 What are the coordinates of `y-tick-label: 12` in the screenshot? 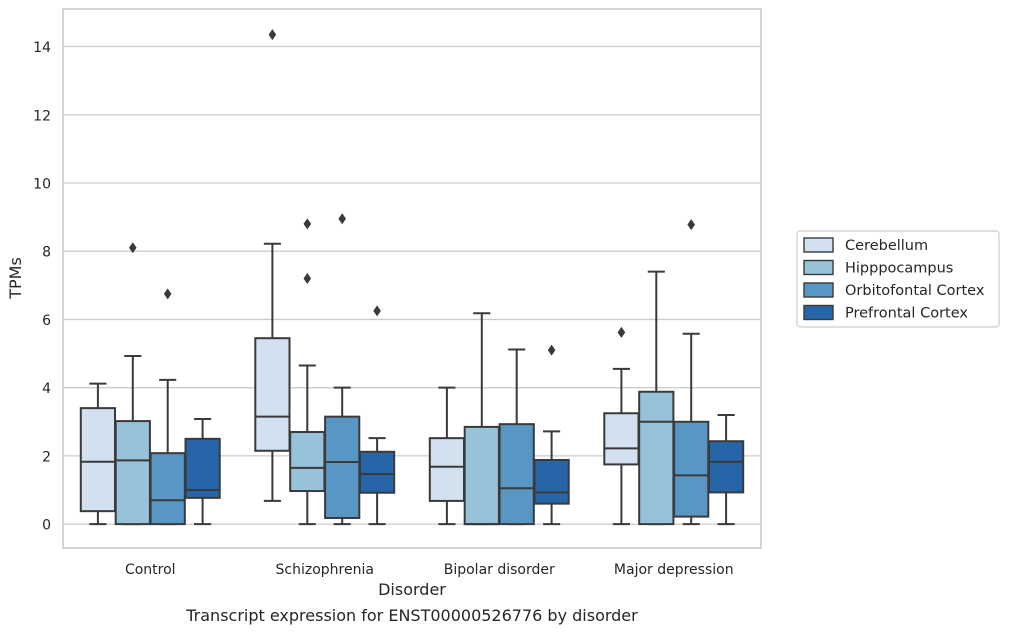 It's located at (42, 116).